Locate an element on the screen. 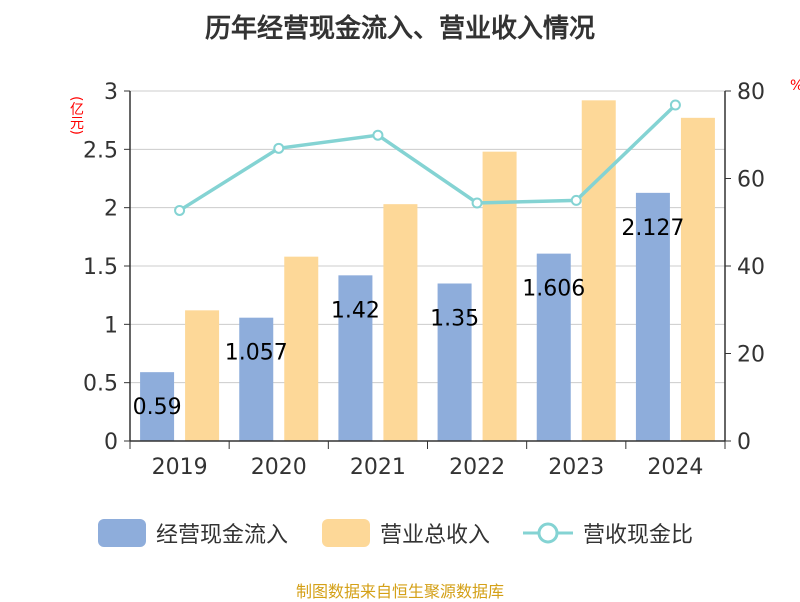 The image size is (800, 602). data-source-footer: 制图数据来自恒生聚源数据库 is located at coordinates (399, 591).